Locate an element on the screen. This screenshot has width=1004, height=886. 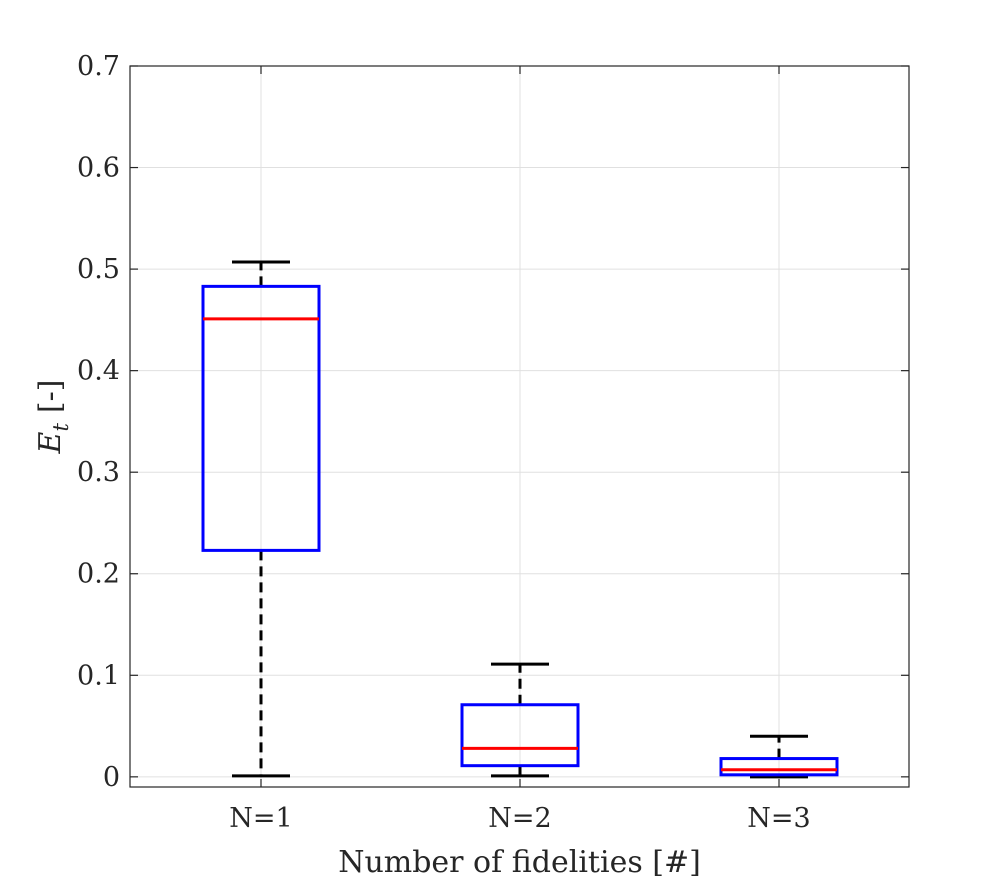
x-tick-label: N=1 is located at coordinates (260, 818).